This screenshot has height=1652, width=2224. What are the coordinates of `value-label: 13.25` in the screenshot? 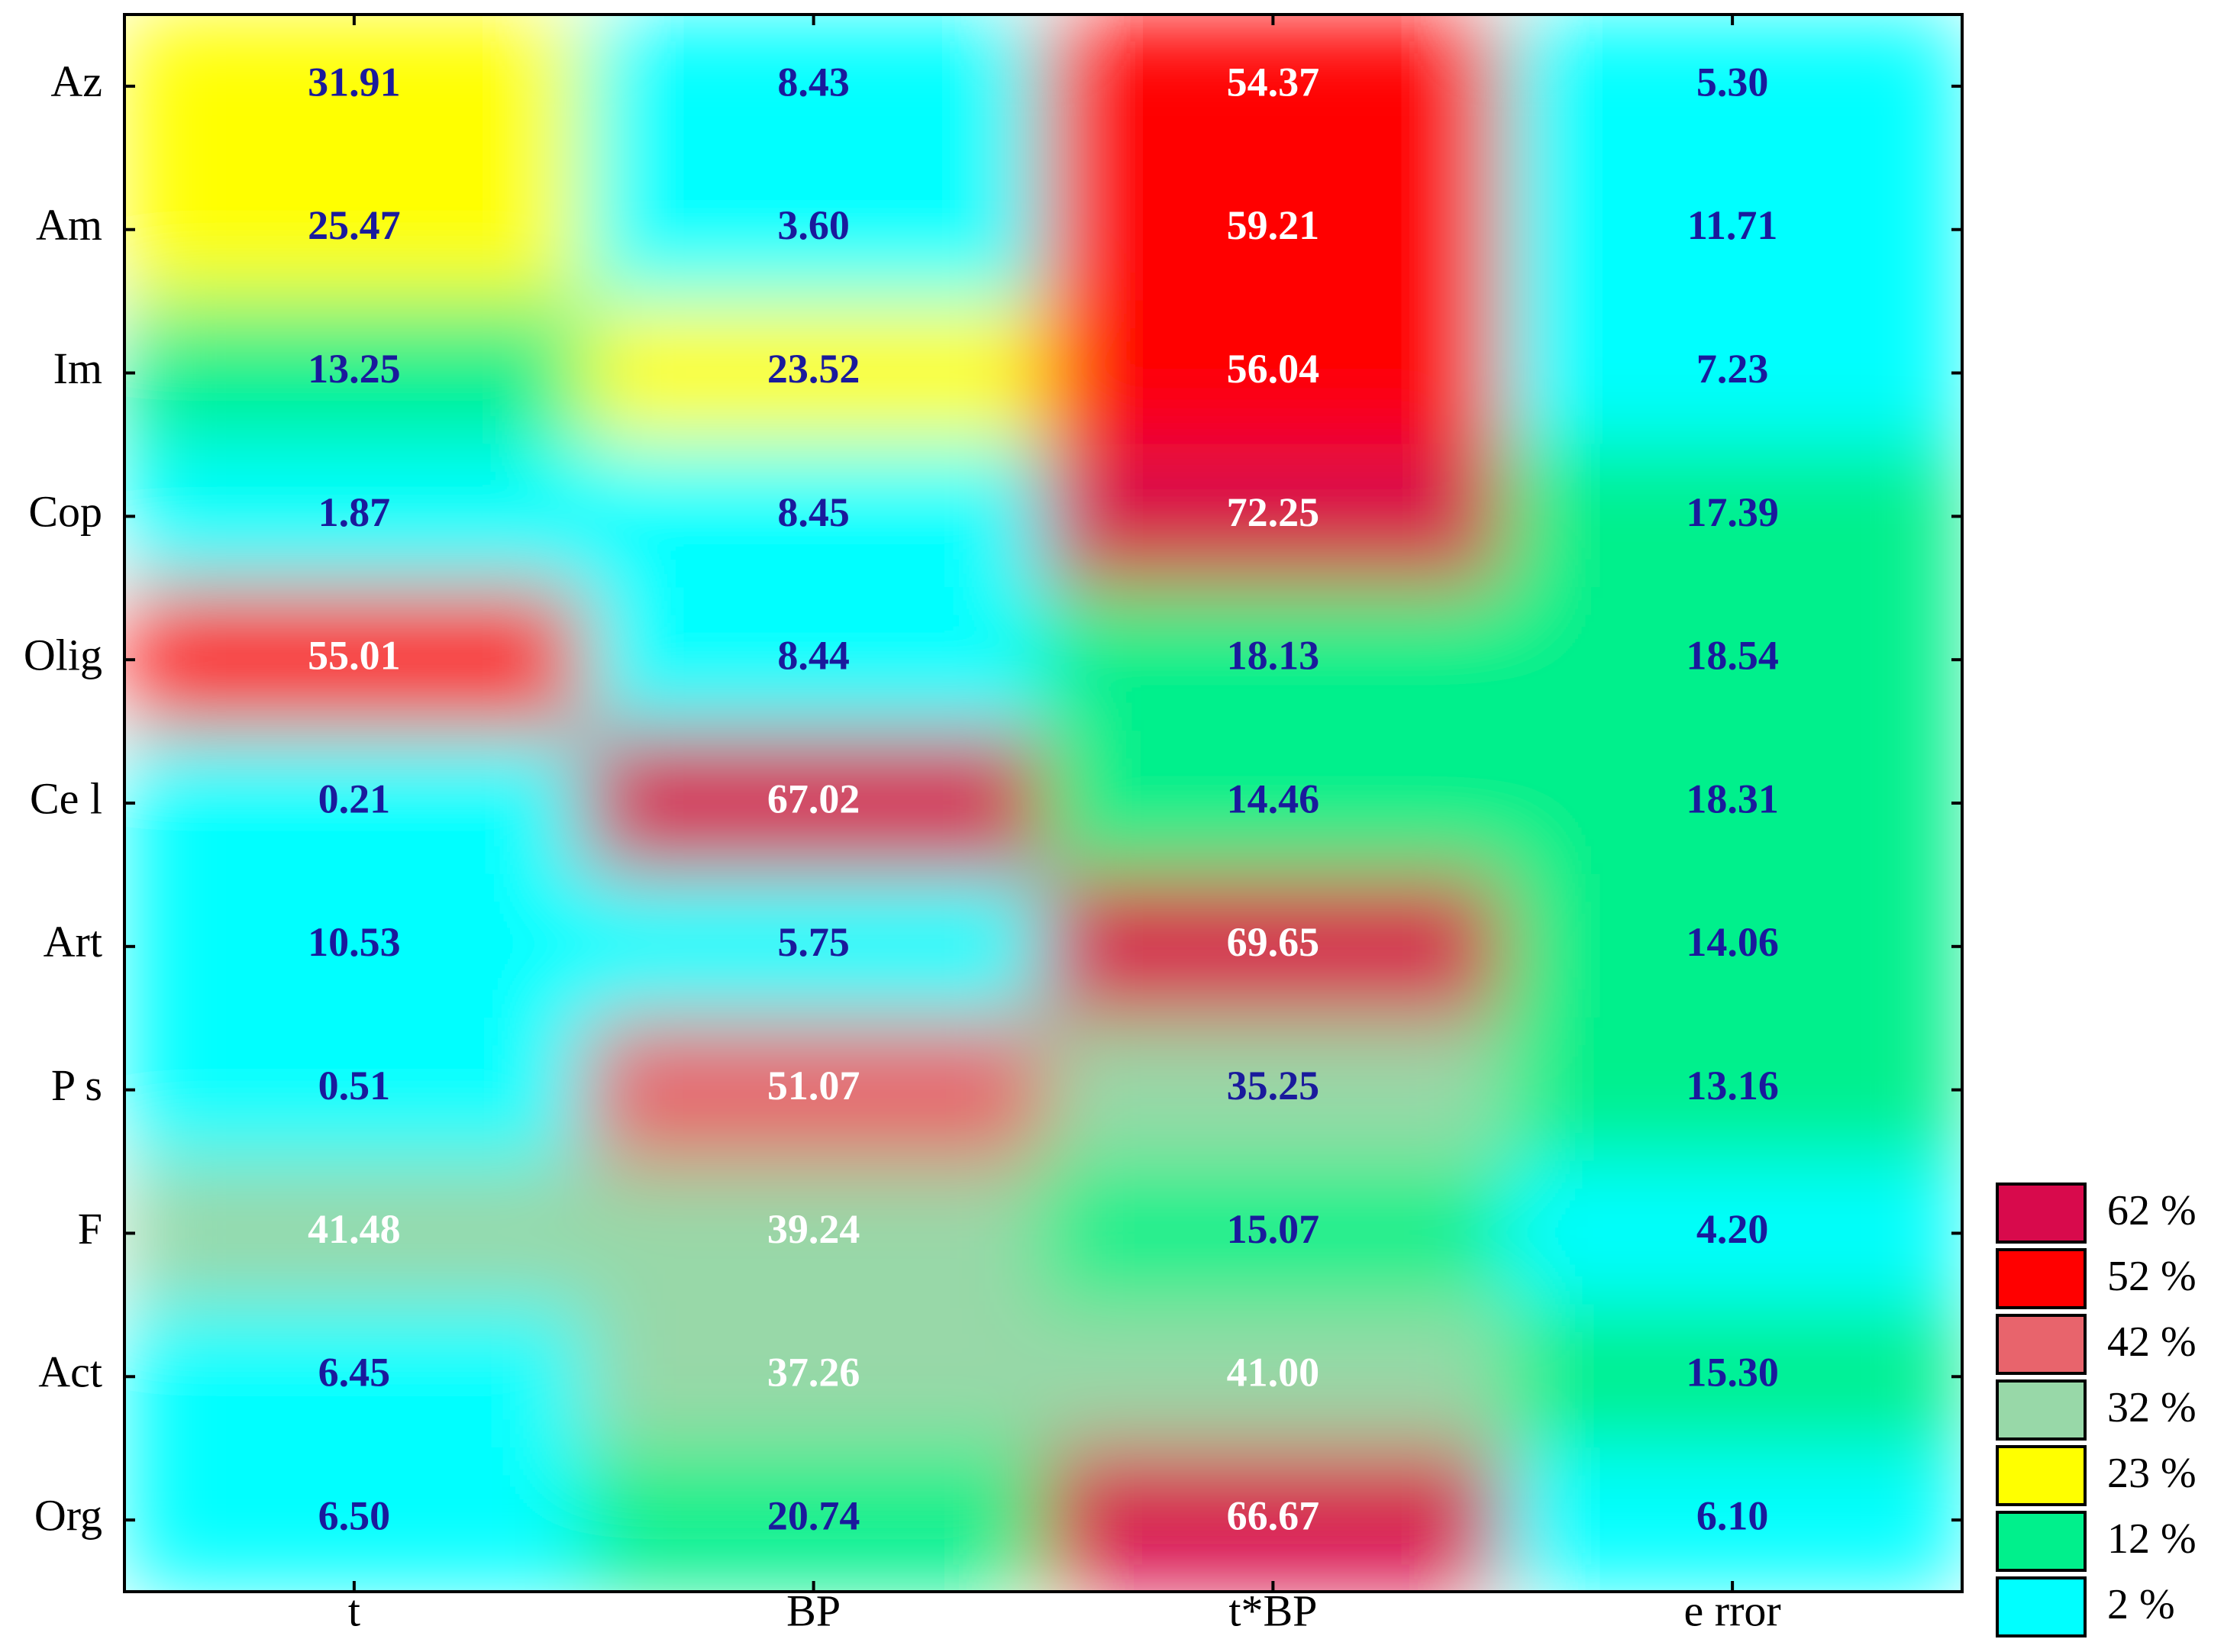 It's located at (354, 369).